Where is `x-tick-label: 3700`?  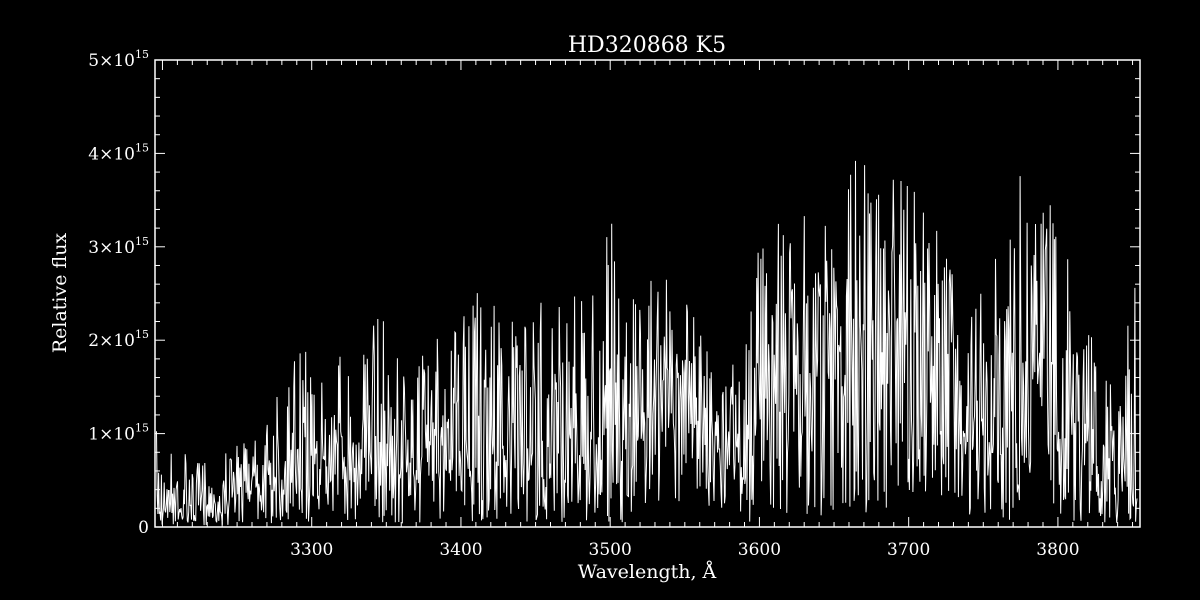
x-tick-label: 3700 is located at coordinates (908, 550).